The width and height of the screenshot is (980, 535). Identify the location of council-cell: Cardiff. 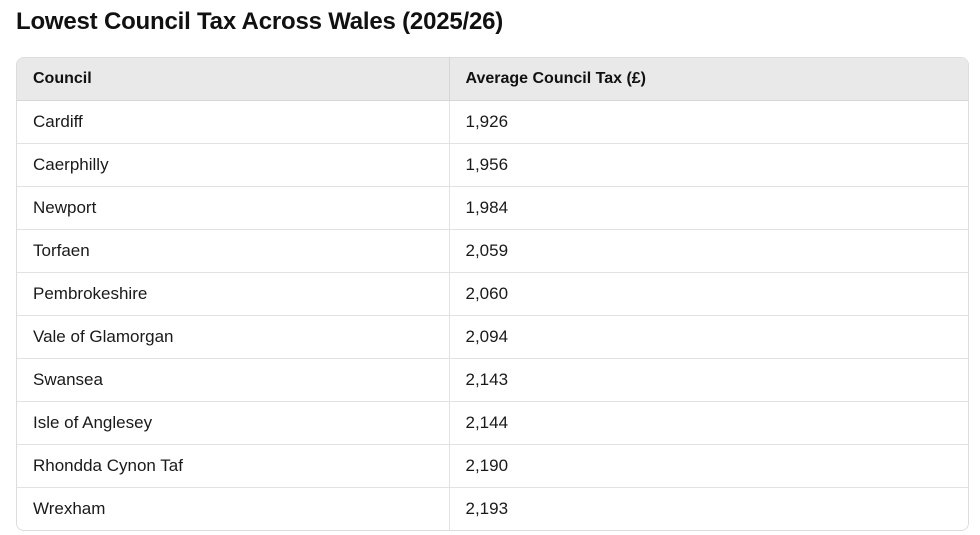
(233, 122).